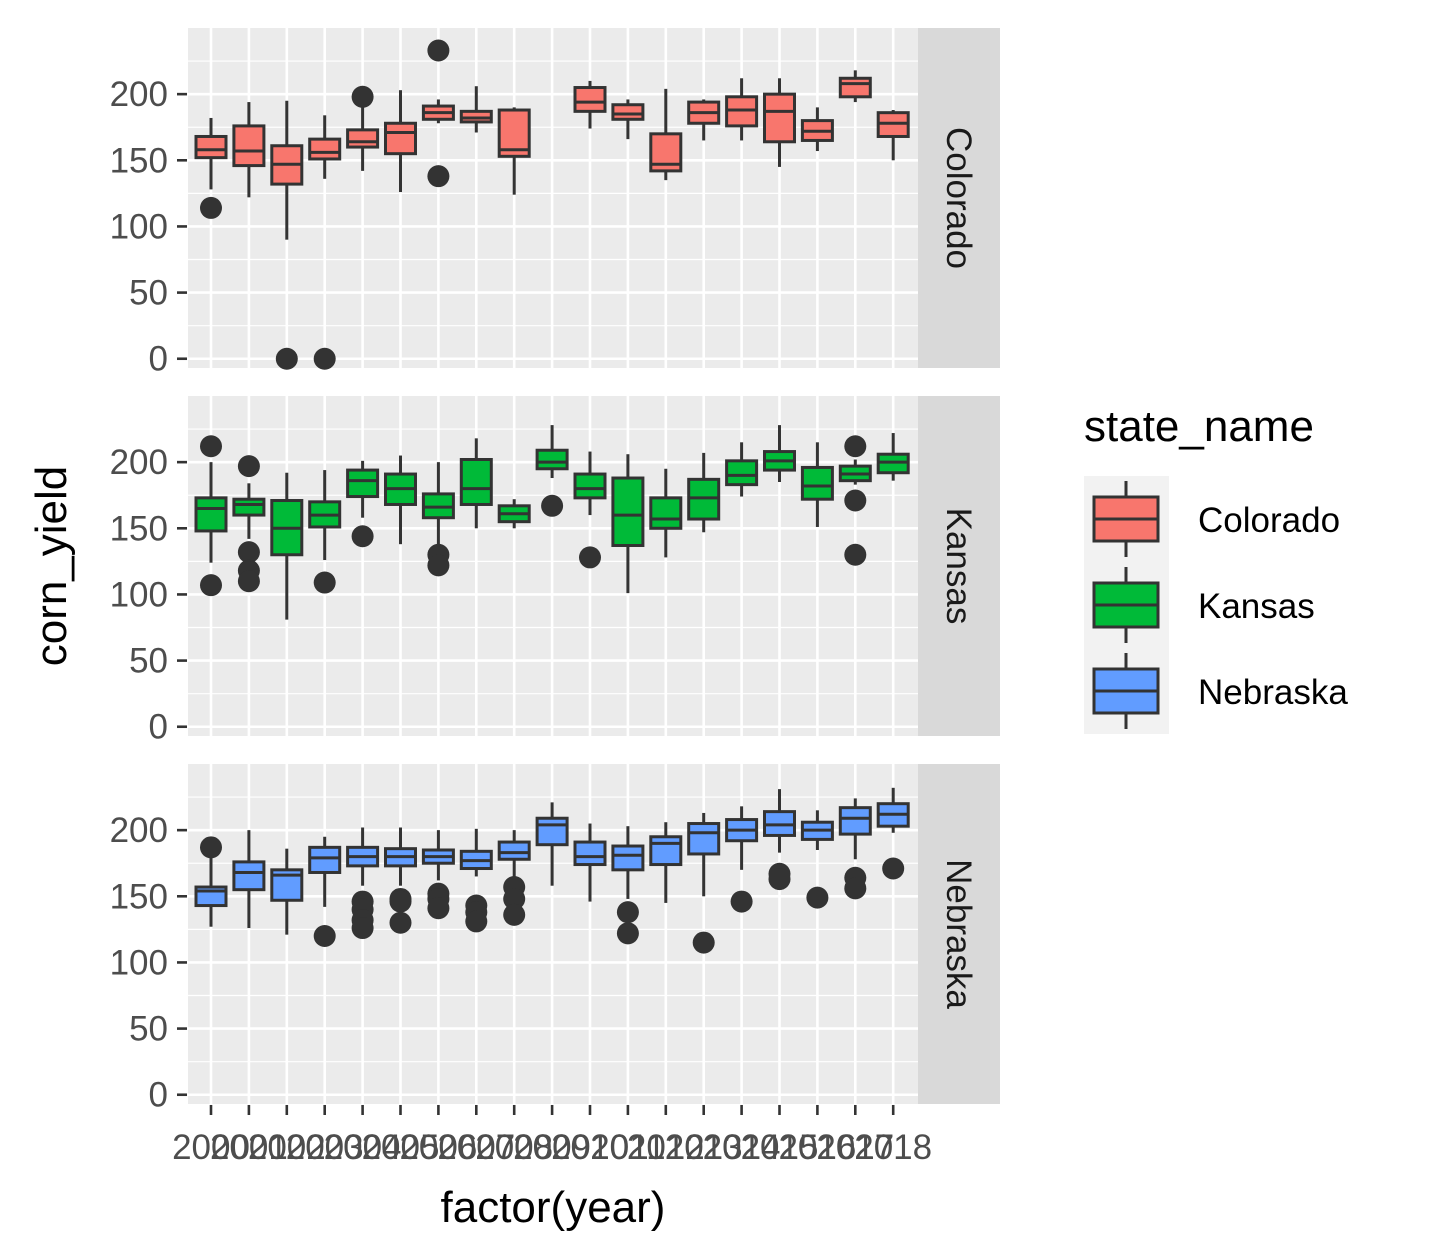  I want to click on legend-label: Nebraska, so click(1273, 692).